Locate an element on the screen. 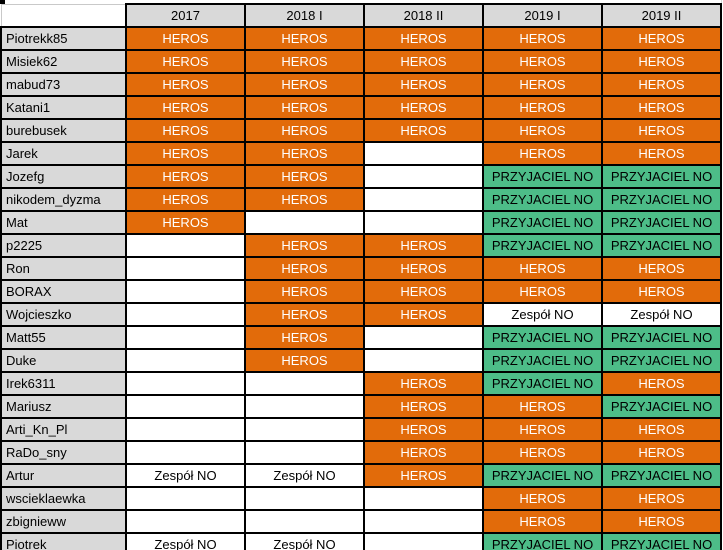 This screenshot has height=550, width=723. row-label: BORAX is located at coordinates (63, 291).